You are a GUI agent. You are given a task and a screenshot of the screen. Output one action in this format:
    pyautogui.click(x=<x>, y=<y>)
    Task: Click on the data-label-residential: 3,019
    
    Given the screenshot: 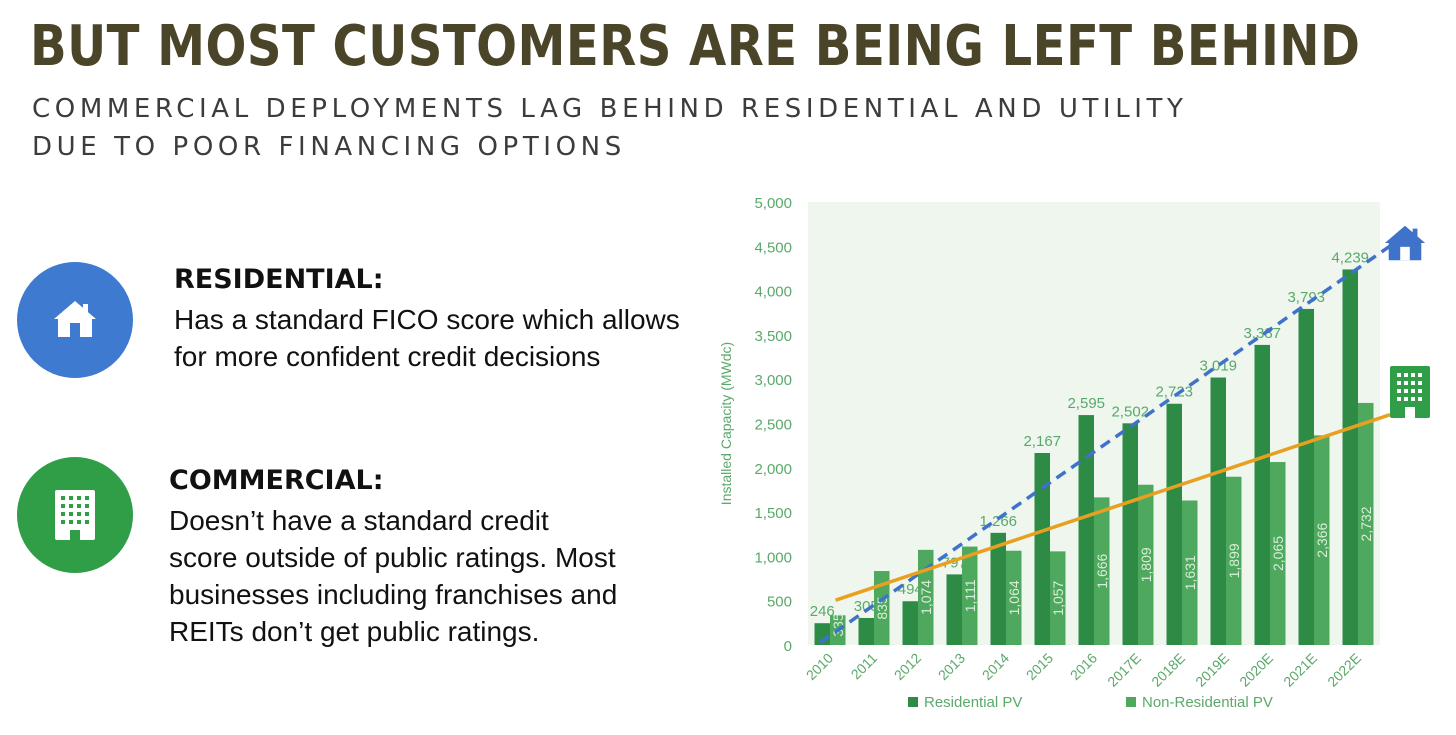 What is the action you would take?
    pyautogui.click(x=1218, y=366)
    